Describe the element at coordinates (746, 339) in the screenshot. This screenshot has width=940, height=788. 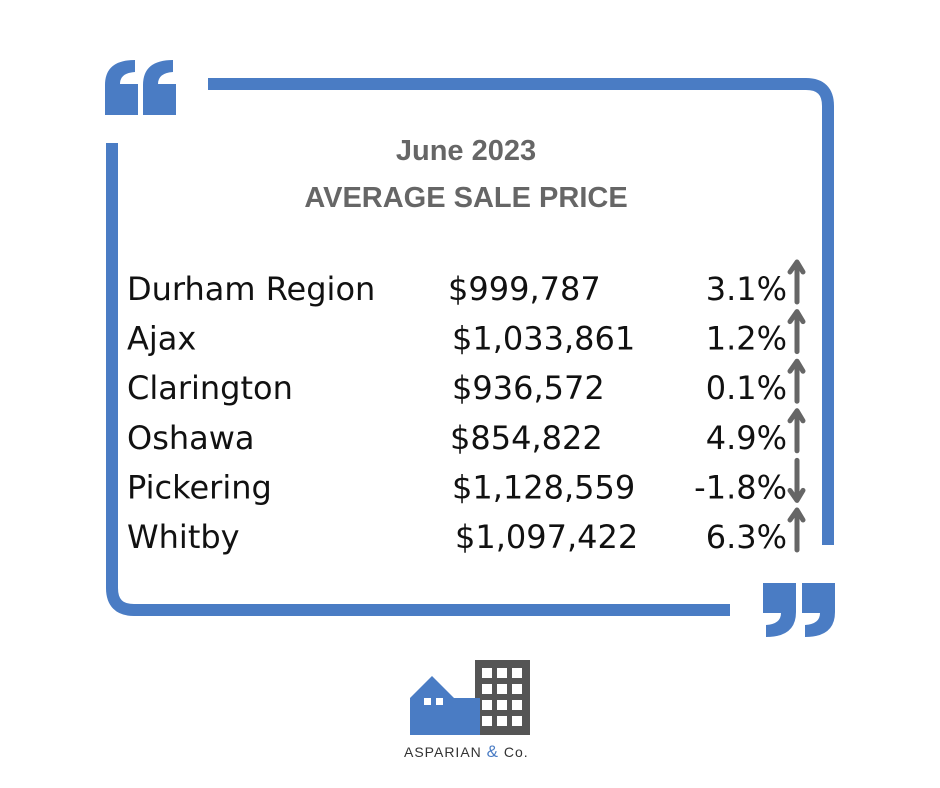
I see `change: 1.2%` at that location.